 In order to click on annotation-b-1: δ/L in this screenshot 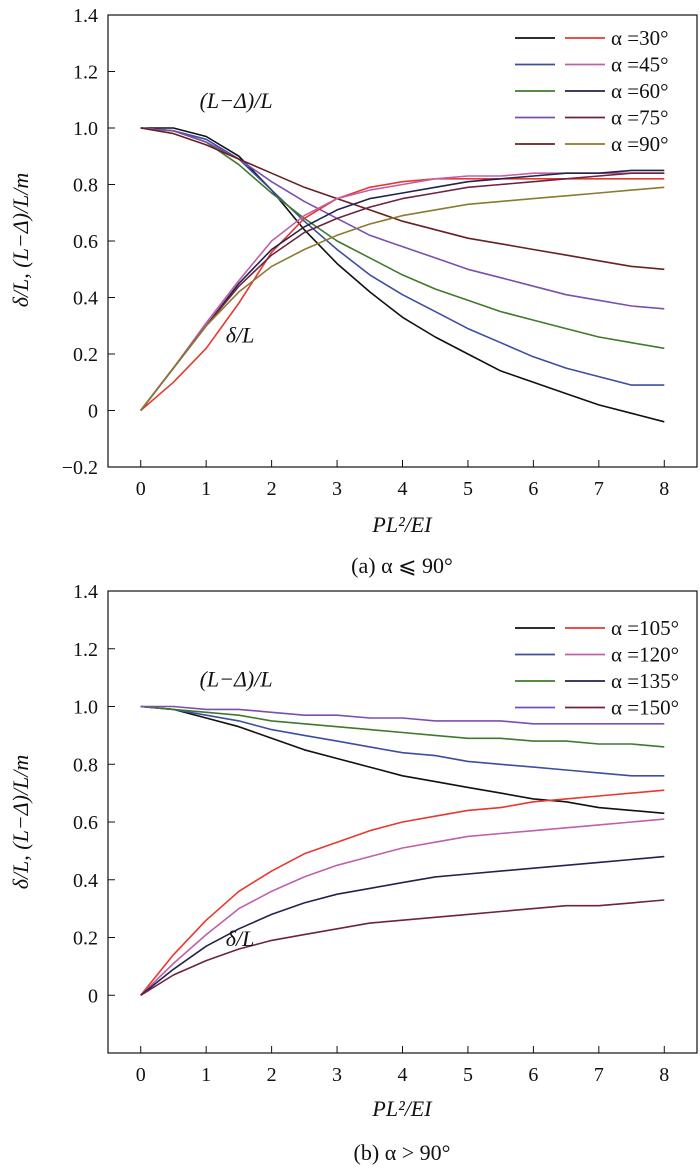, I will do `click(240, 938)`.